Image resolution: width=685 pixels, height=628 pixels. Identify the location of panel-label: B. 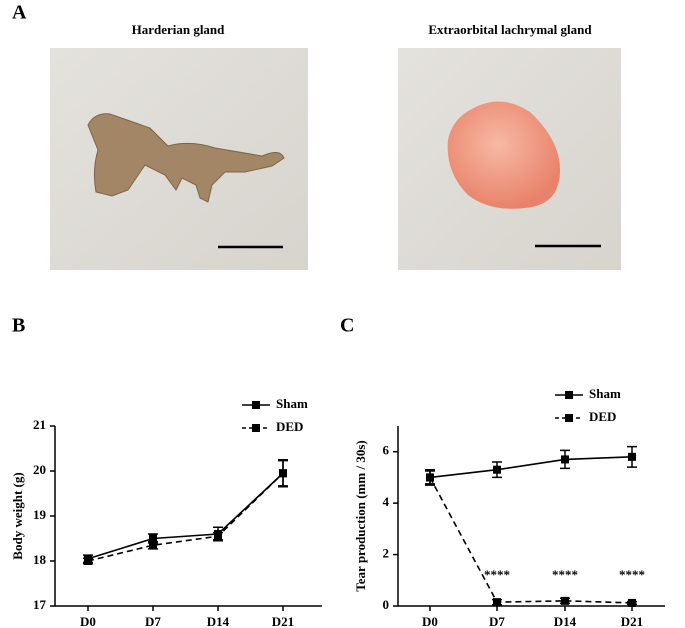
(18, 326).